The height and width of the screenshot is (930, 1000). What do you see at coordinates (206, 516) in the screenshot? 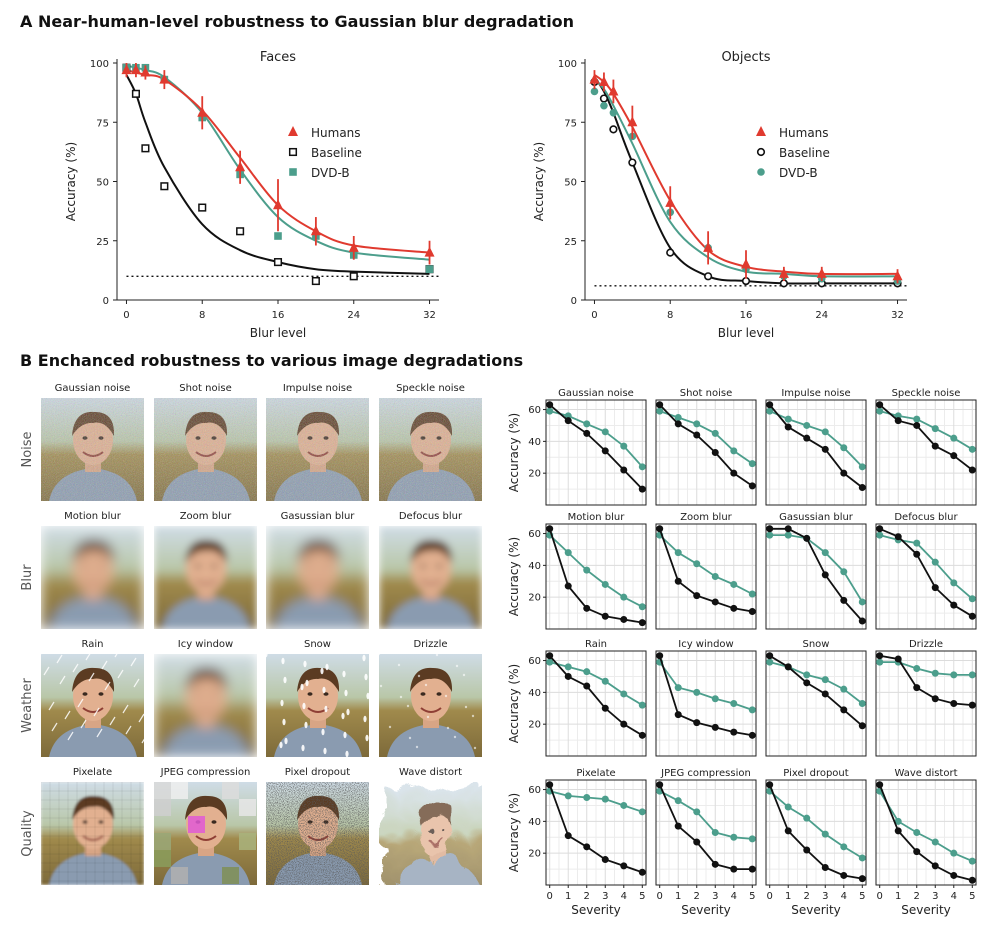
I see `image-tile-title: Zoom blur` at bounding box center [206, 516].